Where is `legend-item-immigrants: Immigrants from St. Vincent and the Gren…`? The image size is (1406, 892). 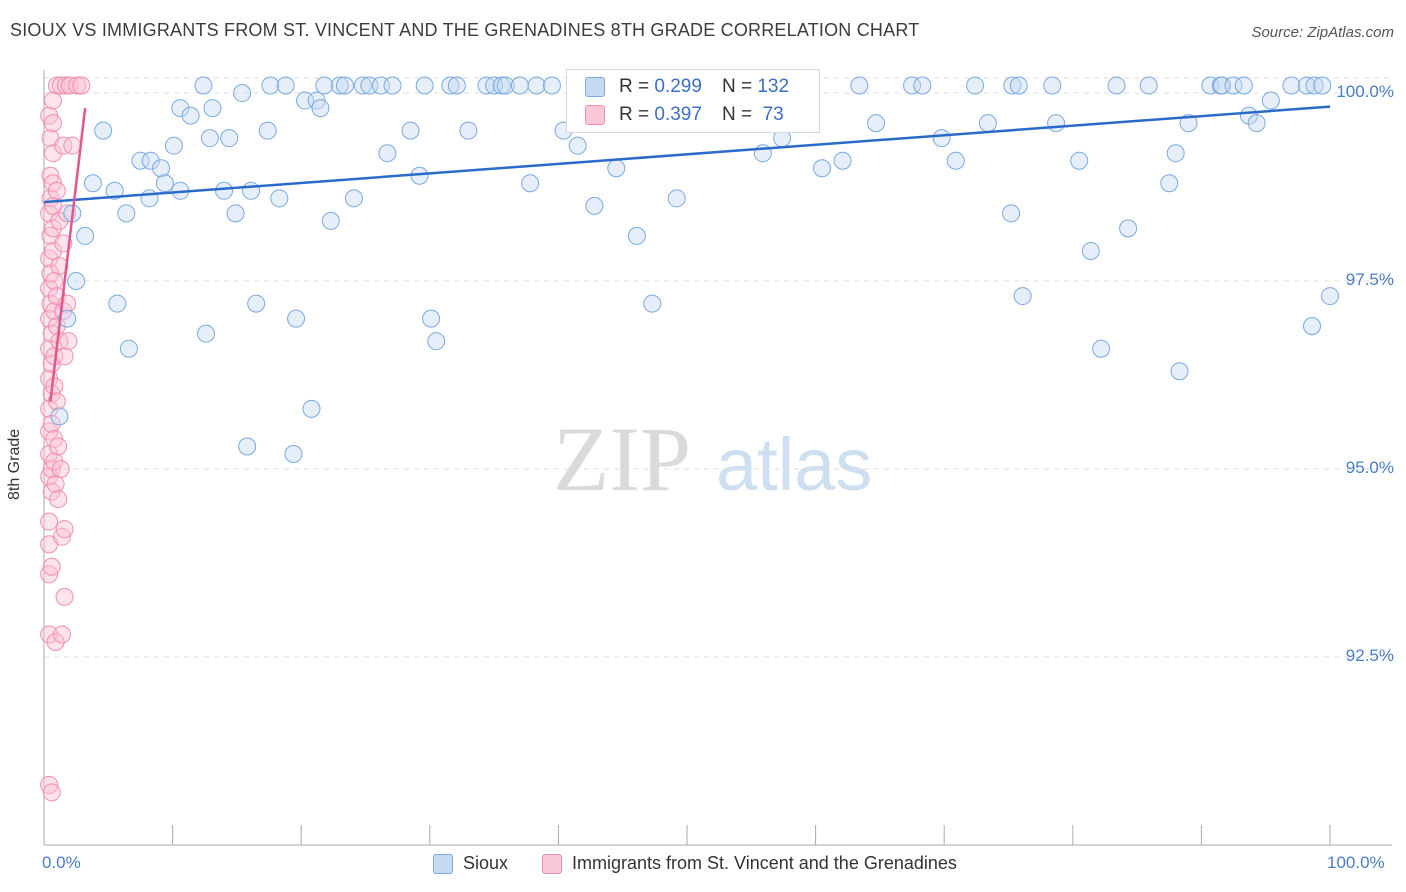
legend-item-immigrants: Immigrants from St. Vincent and the Gren… is located at coordinates (749, 863).